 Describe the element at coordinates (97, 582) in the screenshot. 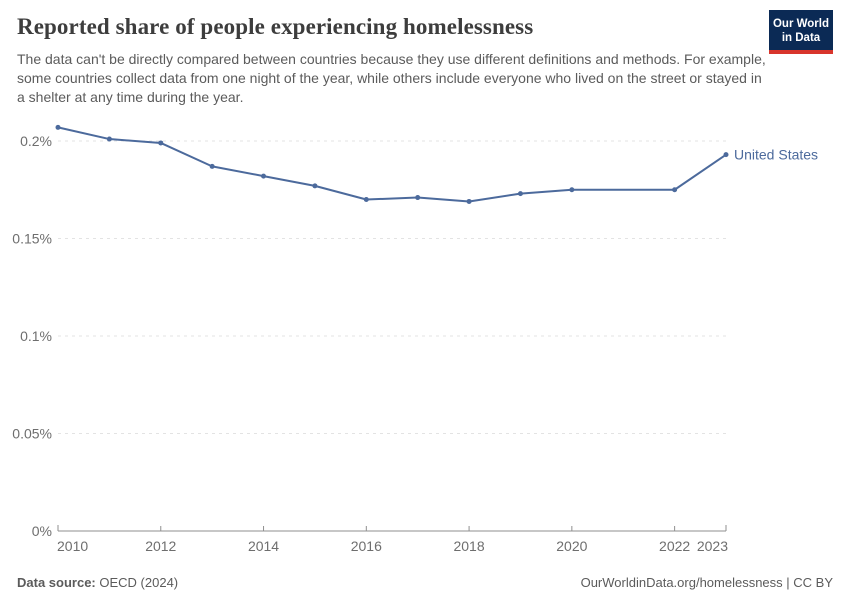

I see `data-source: Data source: OECD (2024)` at that location.